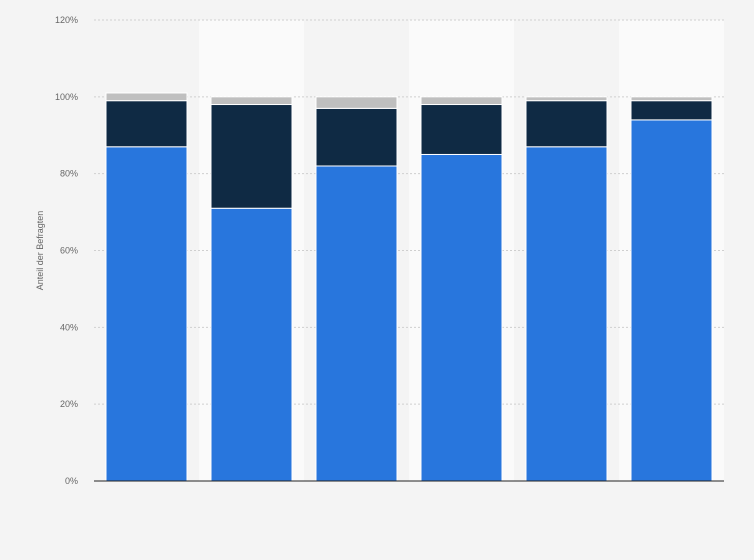 The height and width of the screenshot is (560, 754). I want to click on y-tick-label: 0%, so click(71, 481).